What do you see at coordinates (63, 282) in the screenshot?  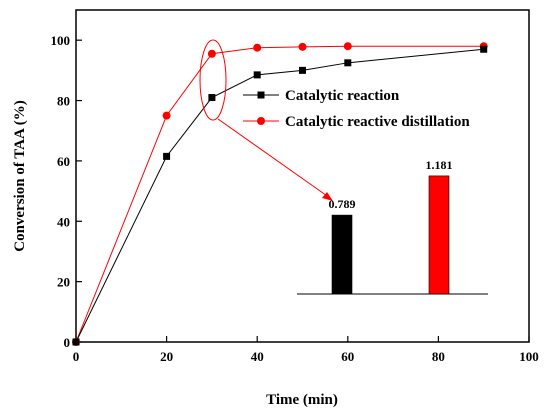 I see `y-tick-label: 20` at bounding box center [63, 282].